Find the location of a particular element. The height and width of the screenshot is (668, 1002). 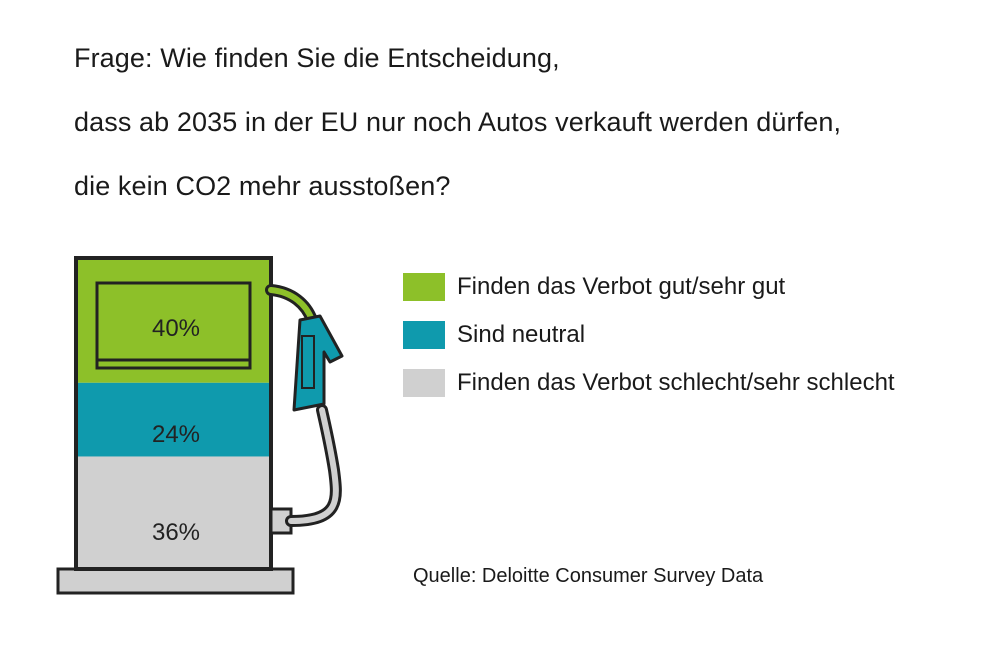

legend-label-neutral: Sind neutral is located at coordinates (521, 334).